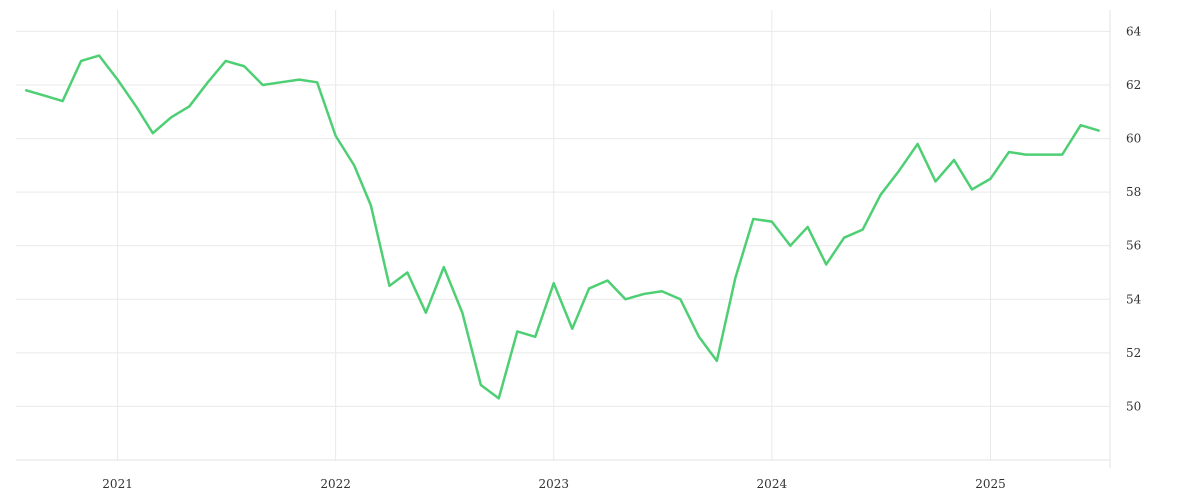 The width and height of the screenshot is (1200, 500). I want to click on y-tick-label: 64, so click(1134, 31).